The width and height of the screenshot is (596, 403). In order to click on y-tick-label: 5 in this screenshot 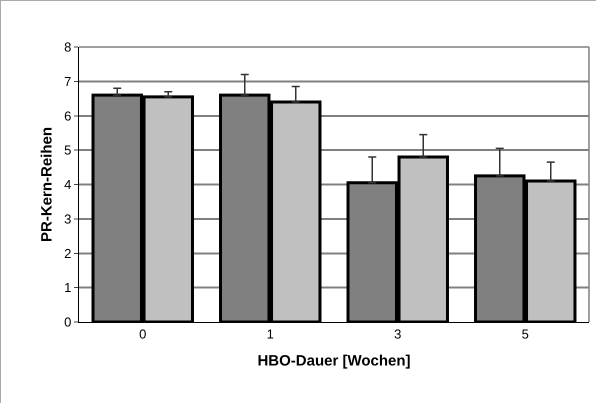, I will do `click(68, 150)`.